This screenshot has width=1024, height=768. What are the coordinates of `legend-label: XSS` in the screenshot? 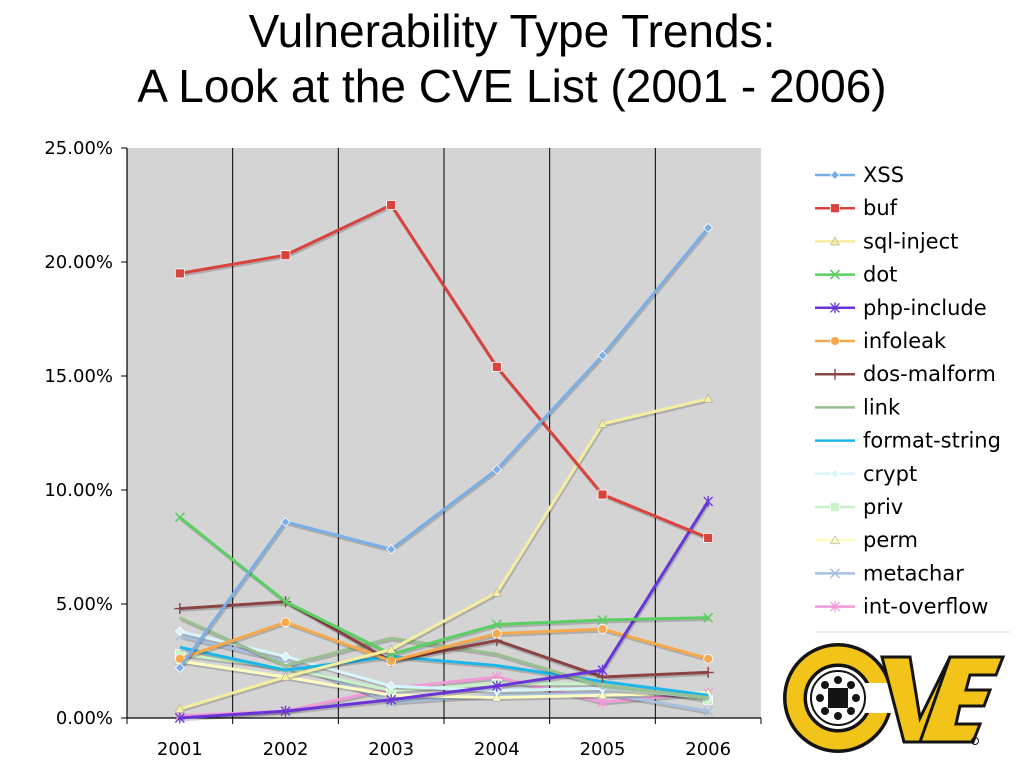 It's located at (883, 175).